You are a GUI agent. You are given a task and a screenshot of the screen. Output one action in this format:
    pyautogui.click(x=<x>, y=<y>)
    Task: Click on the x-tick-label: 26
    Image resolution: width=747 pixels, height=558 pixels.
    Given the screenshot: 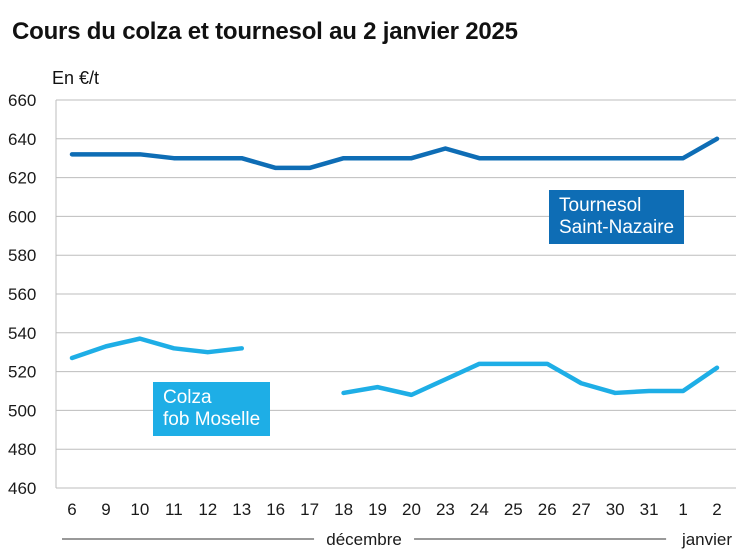 What is the action you would take?
    pyautogui.click(x=547, y=509)
    